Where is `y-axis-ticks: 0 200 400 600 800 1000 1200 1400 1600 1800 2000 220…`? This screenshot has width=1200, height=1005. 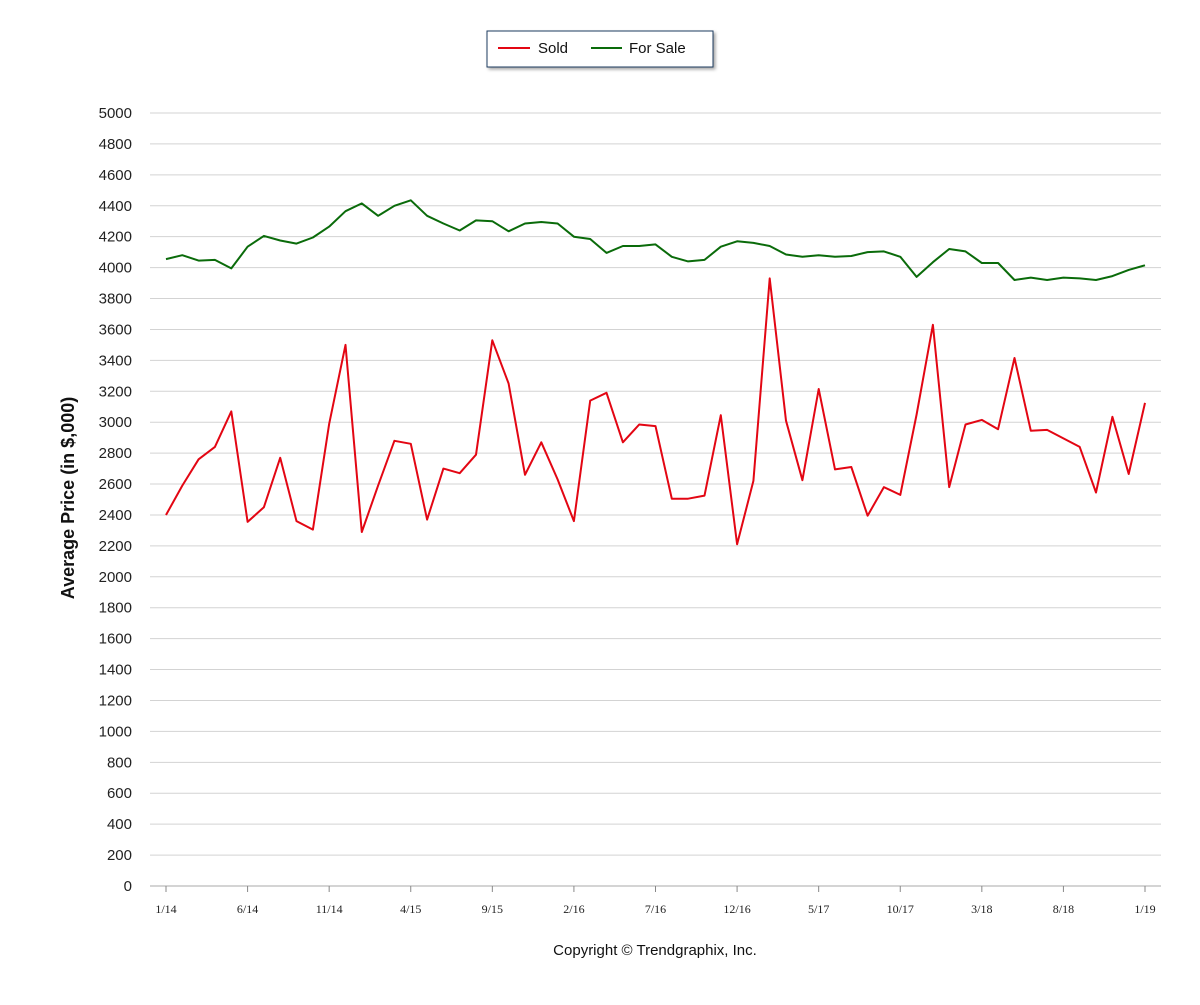
y-axis-ticks: 0 200 400 600 800 1000 1200 1400 1600 1800 2000 220… is located at coordinates (115, 500).